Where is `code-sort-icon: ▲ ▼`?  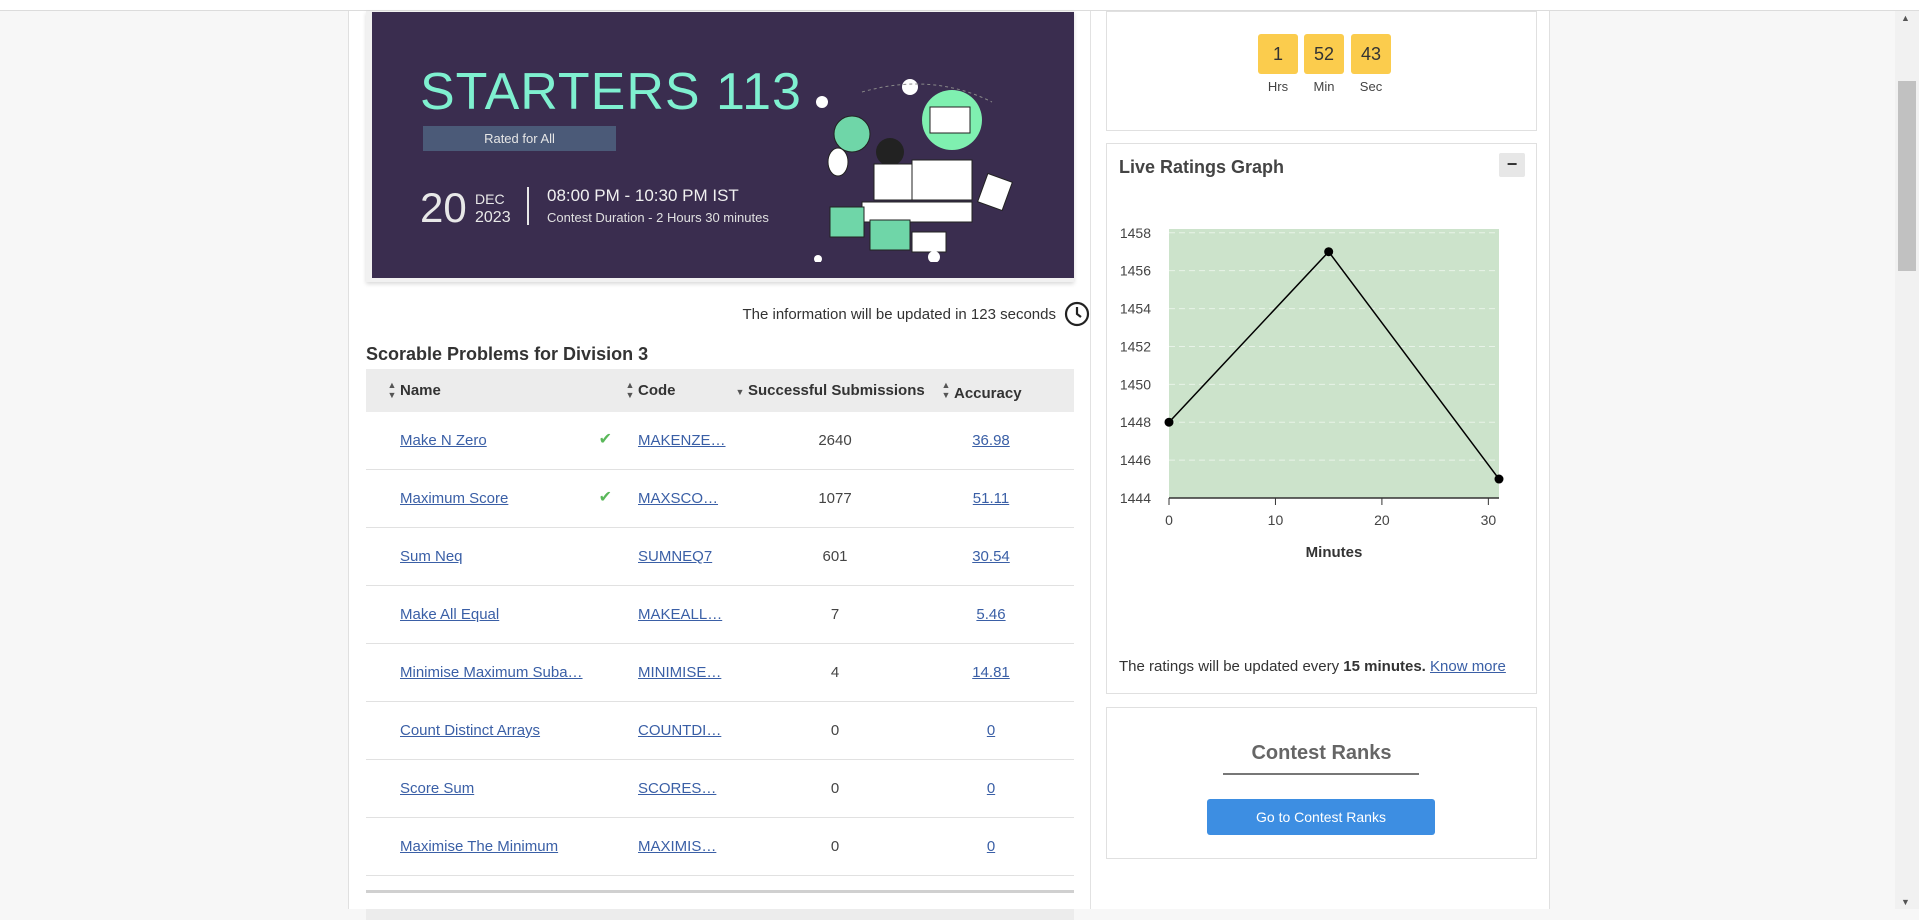 code-sort-icon: ▲ ▼ is located at coordinates (630, 390).